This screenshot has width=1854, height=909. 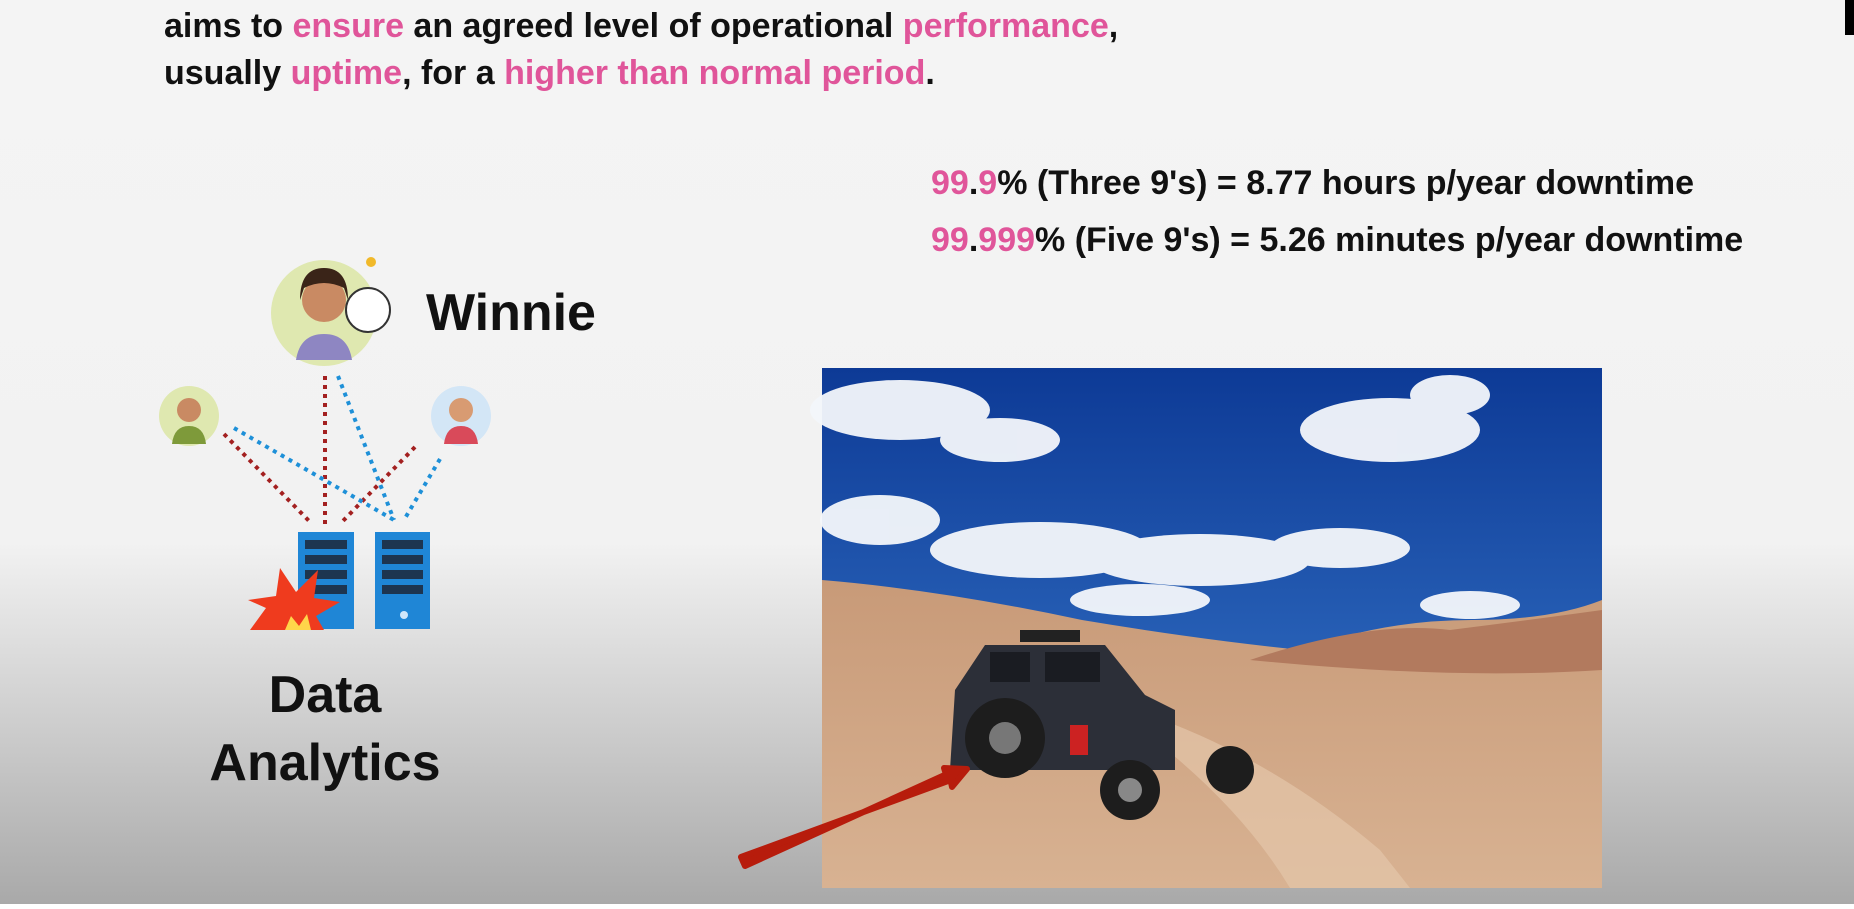 I want to click on text-segment: performance, so click(x=1006, y=26).